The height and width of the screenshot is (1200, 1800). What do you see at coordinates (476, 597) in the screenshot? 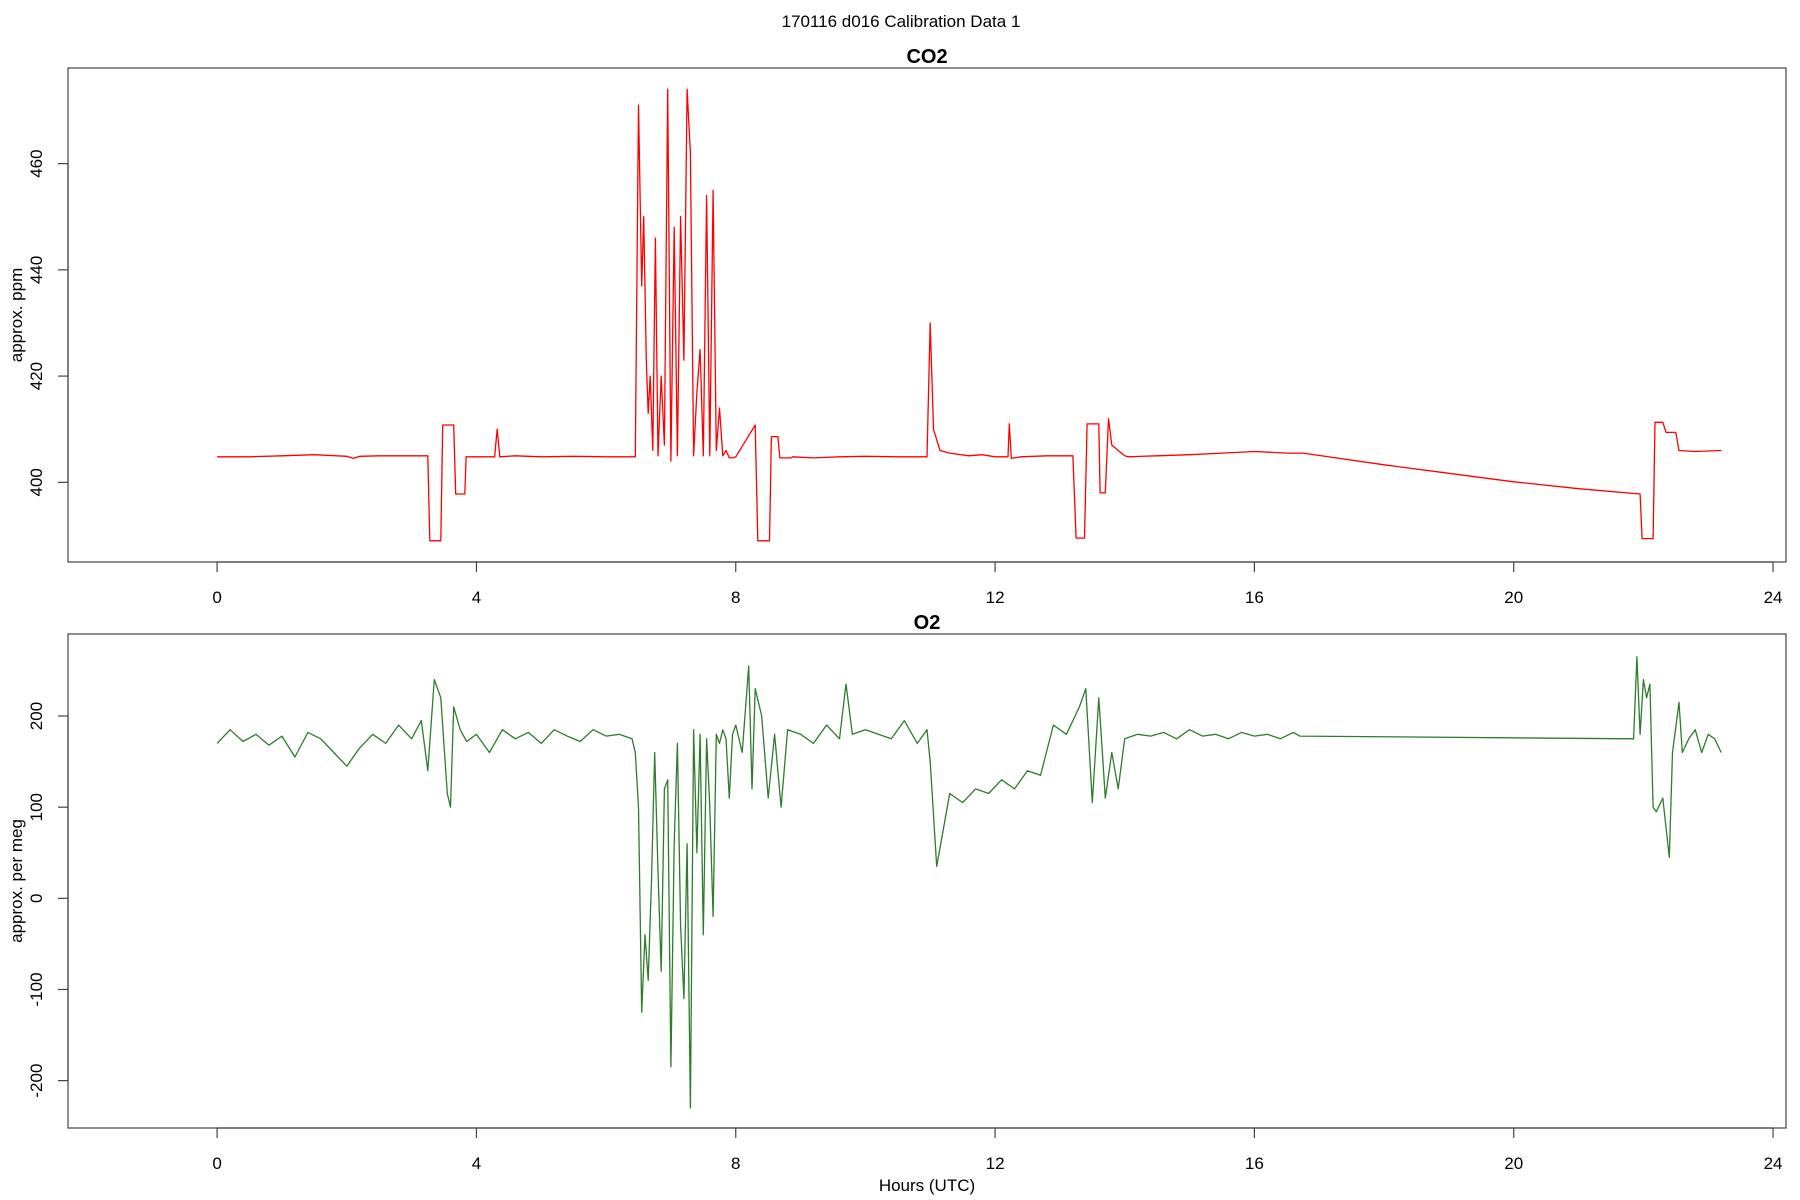
I see `co2-x-tick-label: 4` at bounding box center [476, 597].